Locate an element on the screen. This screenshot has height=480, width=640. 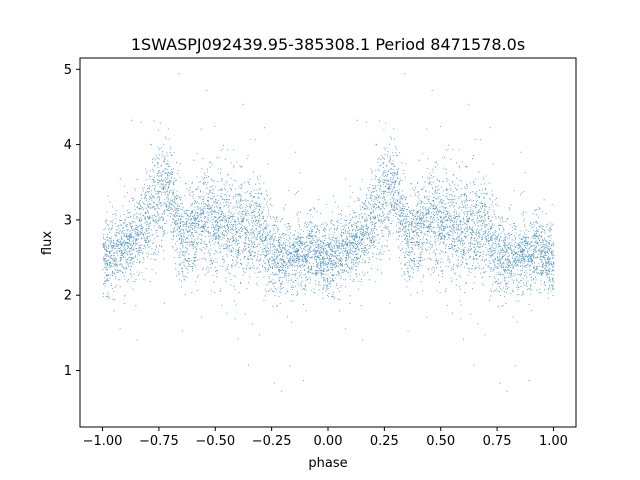
x-tick-label: 0.00 is located at coordinates (328, 441).